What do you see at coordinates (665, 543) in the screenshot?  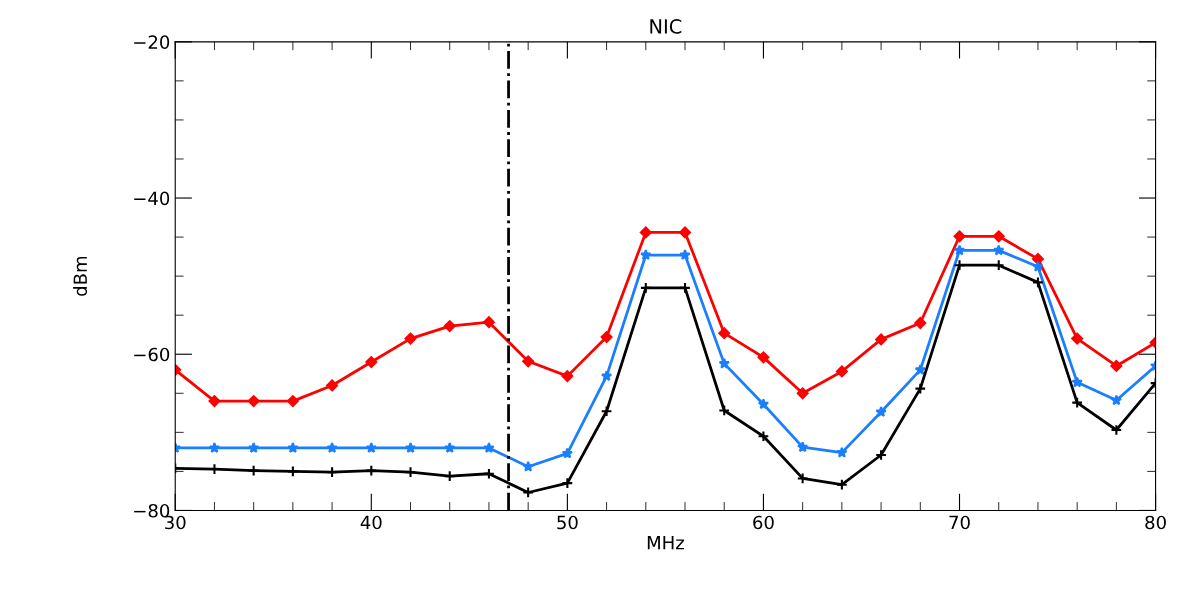 I see `x-axis-title: MHz` at bounding box center [665, 543].